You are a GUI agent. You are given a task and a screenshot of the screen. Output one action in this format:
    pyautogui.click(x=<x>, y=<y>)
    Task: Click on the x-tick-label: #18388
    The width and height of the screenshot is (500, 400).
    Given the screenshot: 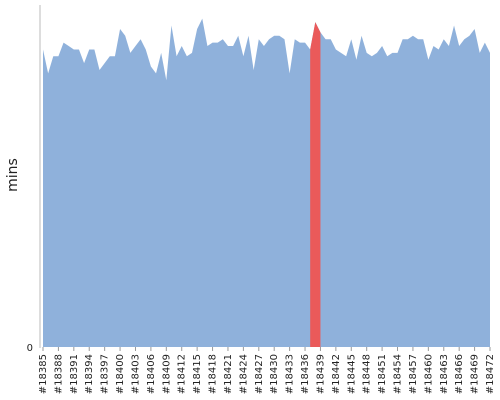 What is the action you would take?
    pyautogui.click(x=58, y=374)
    